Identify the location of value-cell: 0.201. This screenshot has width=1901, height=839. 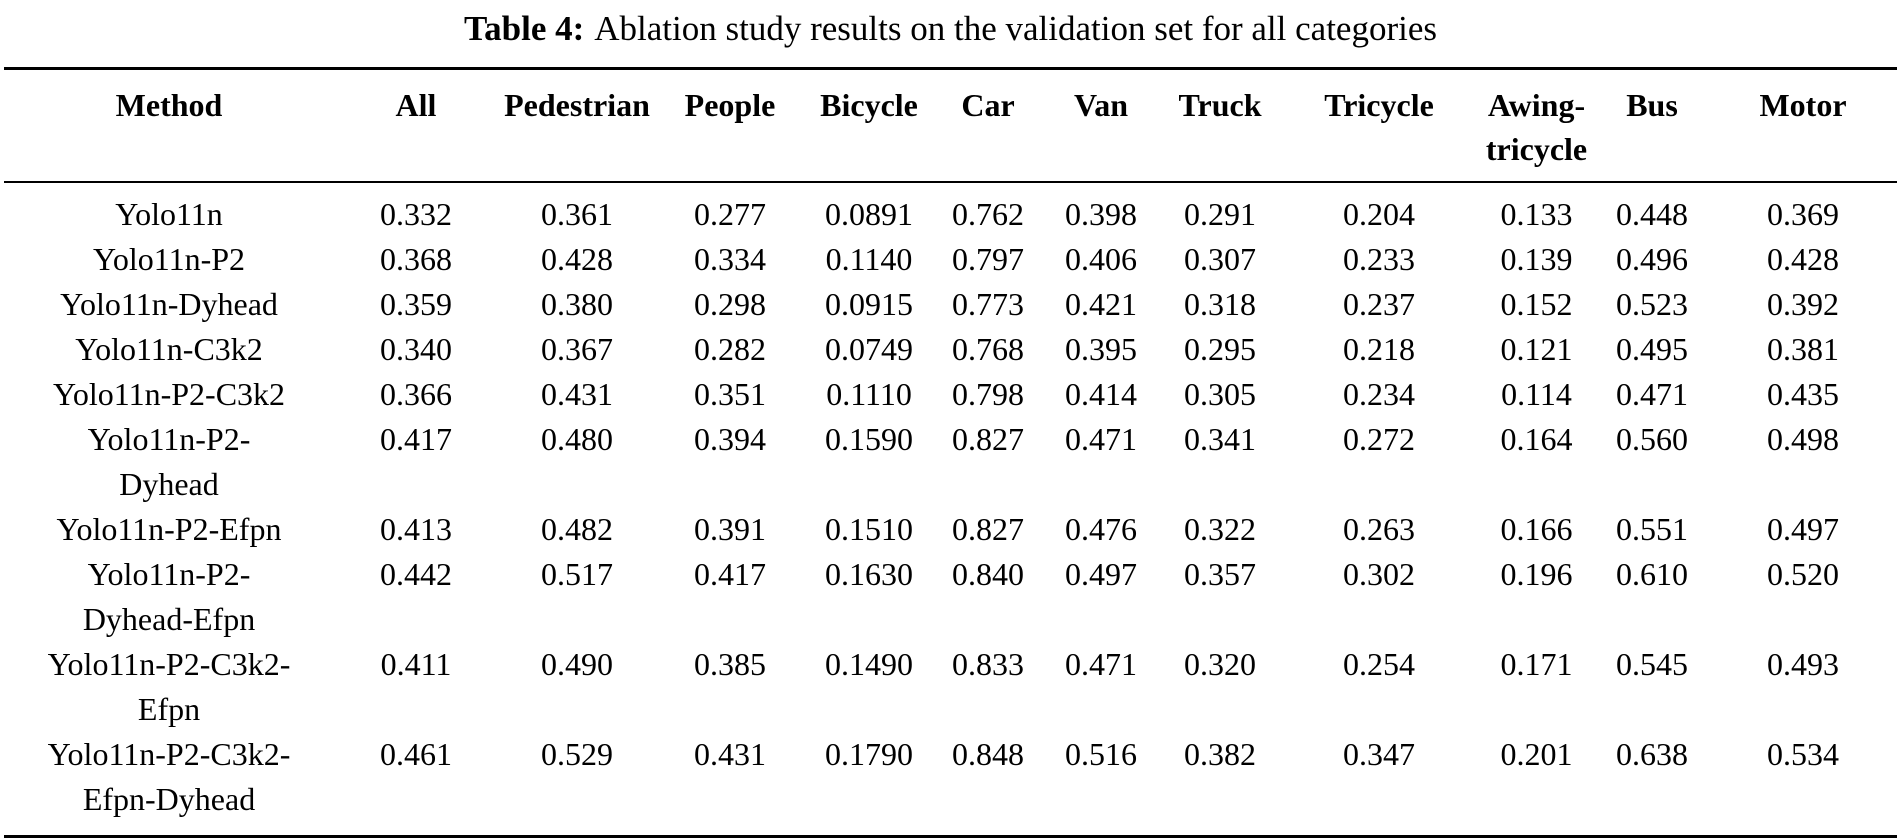
(1536, 754).